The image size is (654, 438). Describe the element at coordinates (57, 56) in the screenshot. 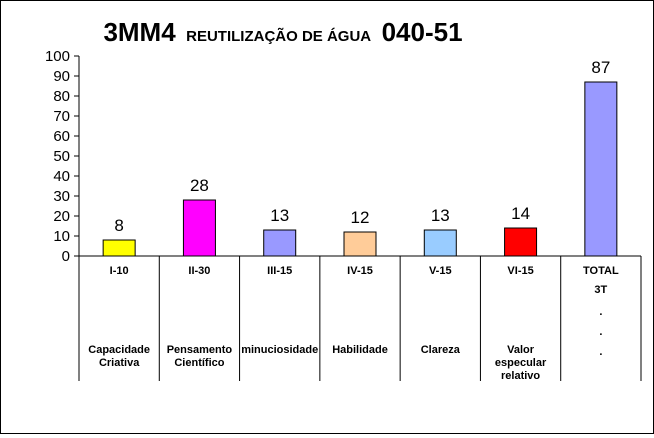

I see `y-tick-label: 100` at that location.